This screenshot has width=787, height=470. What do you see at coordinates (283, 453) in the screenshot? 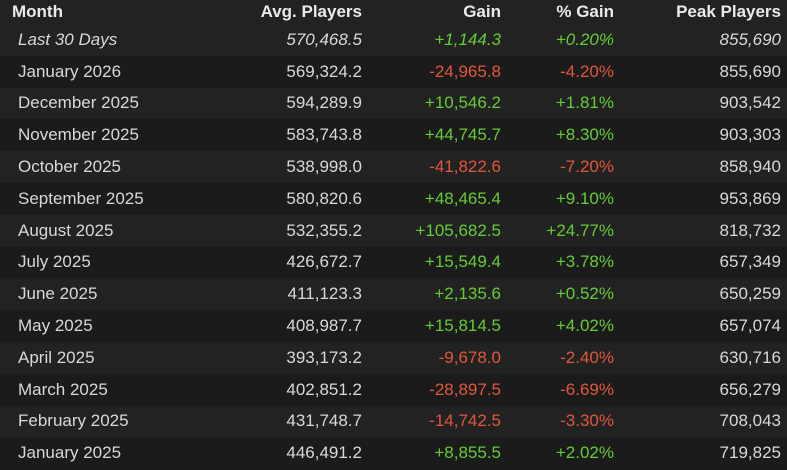
I see `table-cell: 446,491.2` at bounding box center [283, 453].